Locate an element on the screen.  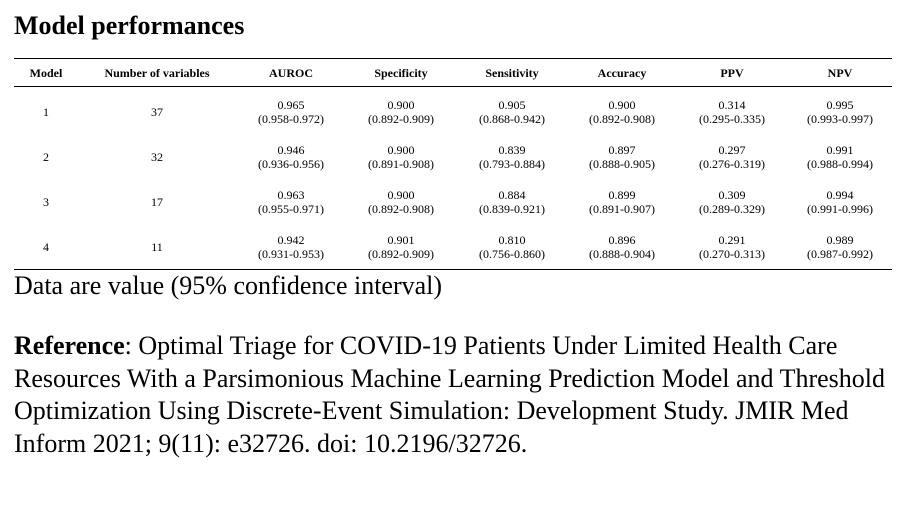
cell-npv: 0.989 (0.987-0.992) is located at coordinates (840, 247).